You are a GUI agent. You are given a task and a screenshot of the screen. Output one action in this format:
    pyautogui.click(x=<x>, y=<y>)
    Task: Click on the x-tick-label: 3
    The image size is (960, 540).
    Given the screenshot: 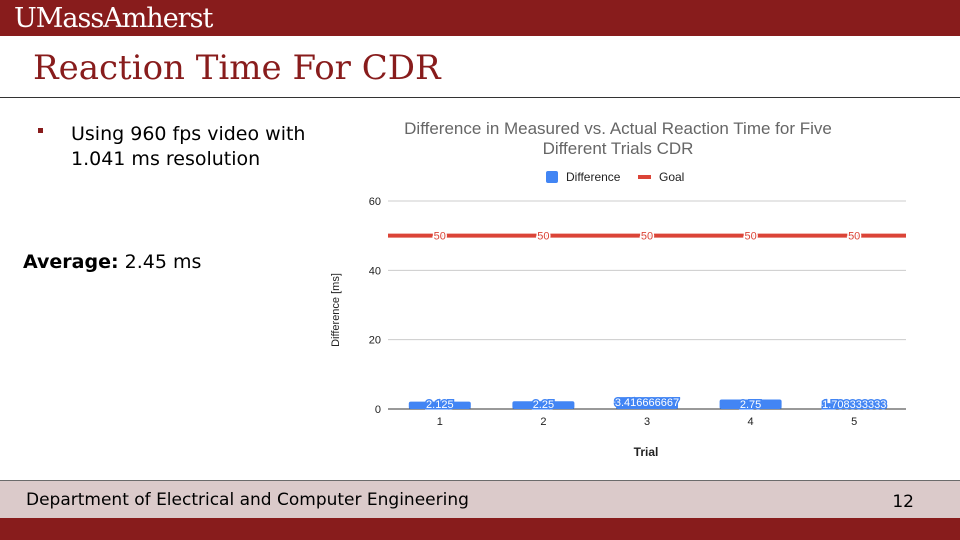 What is the action you would take?
    pyautogui.click(x=647, y=422)
    